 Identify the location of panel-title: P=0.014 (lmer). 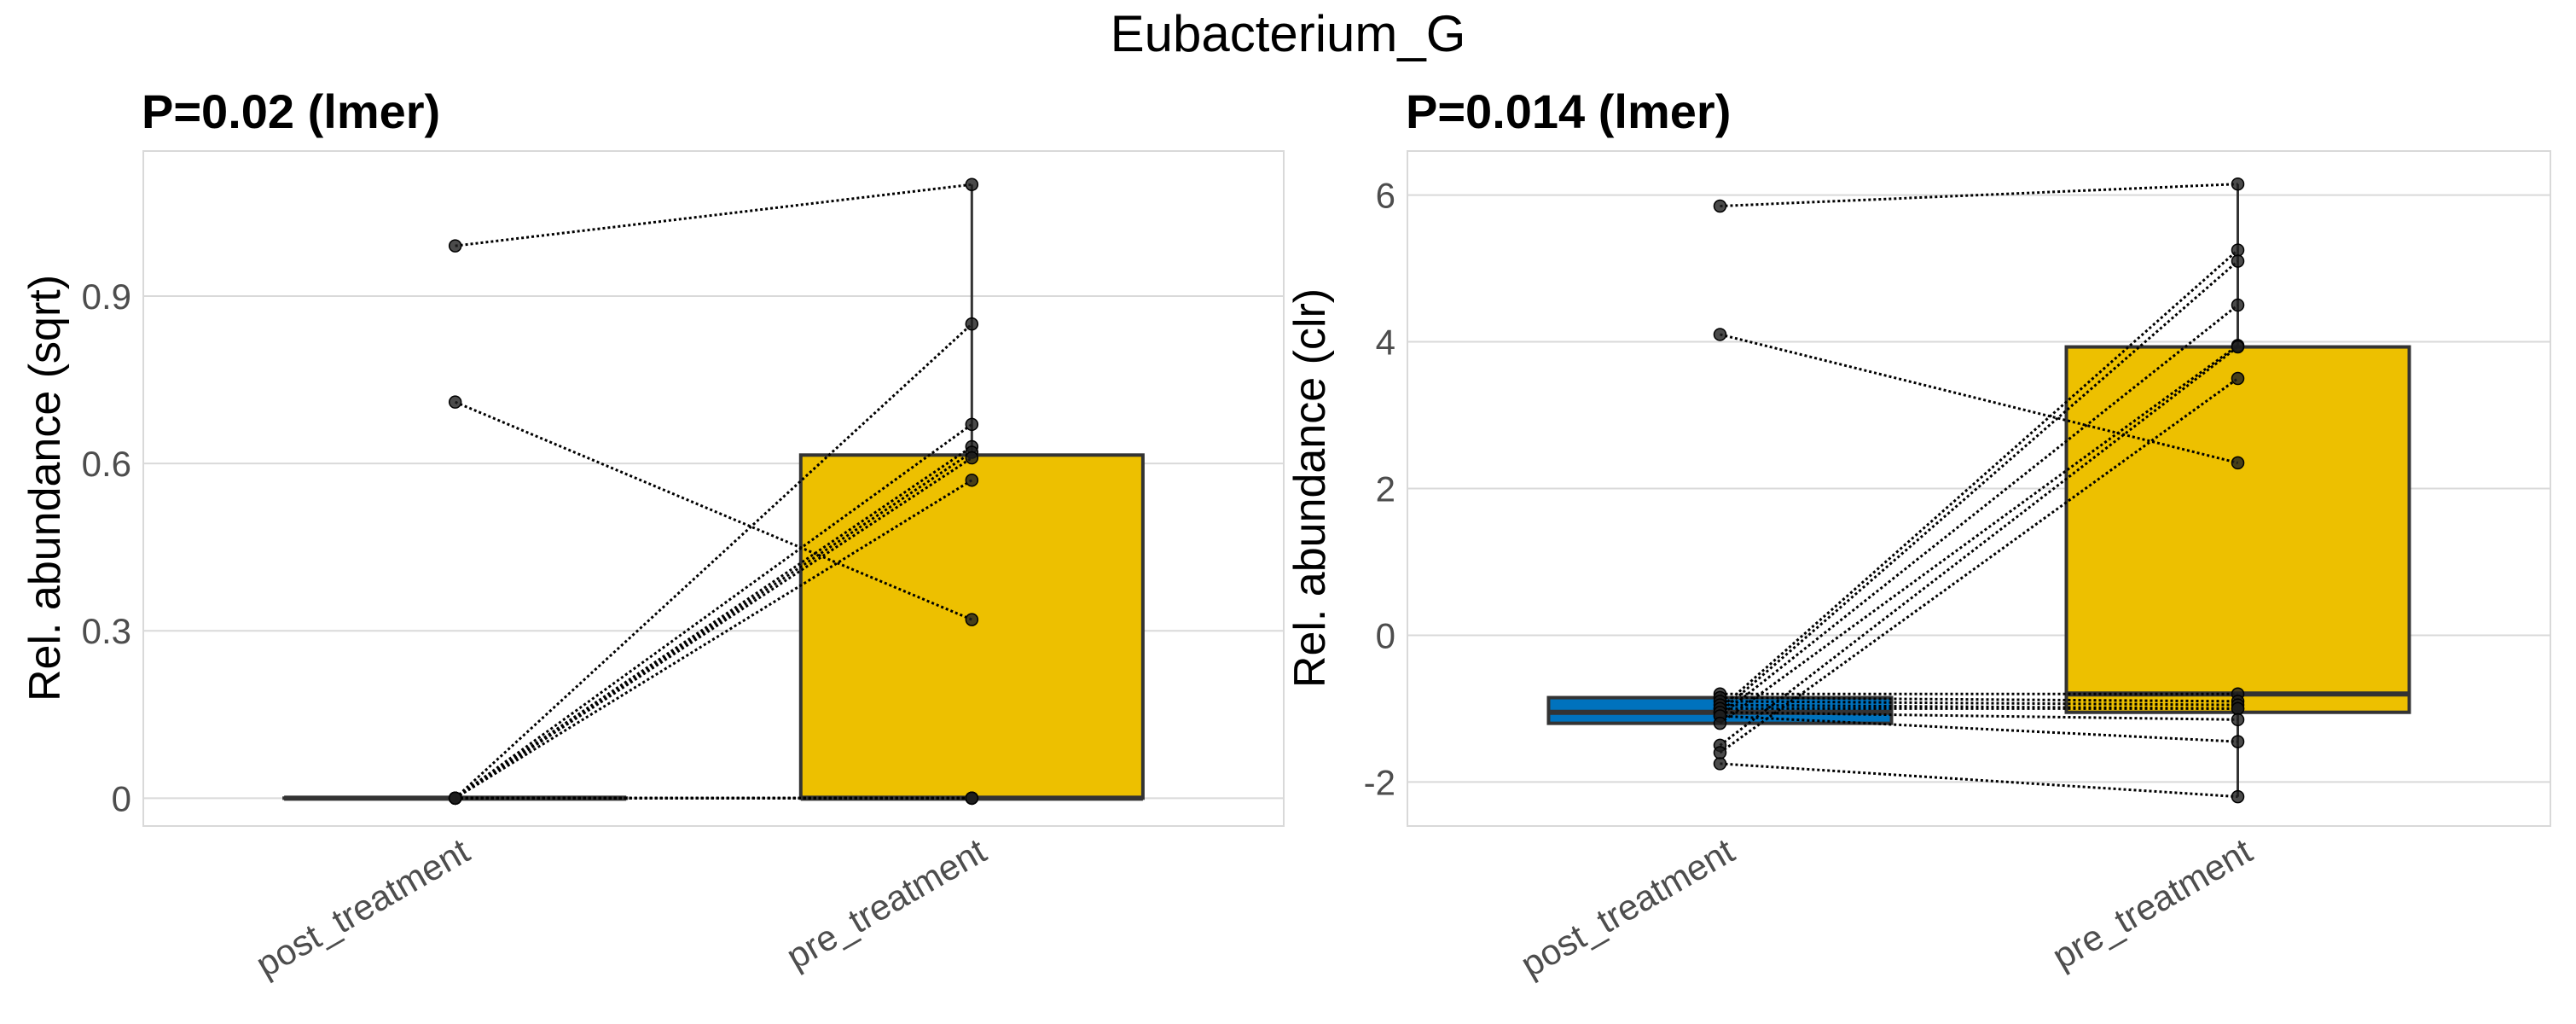
(1568, 111).